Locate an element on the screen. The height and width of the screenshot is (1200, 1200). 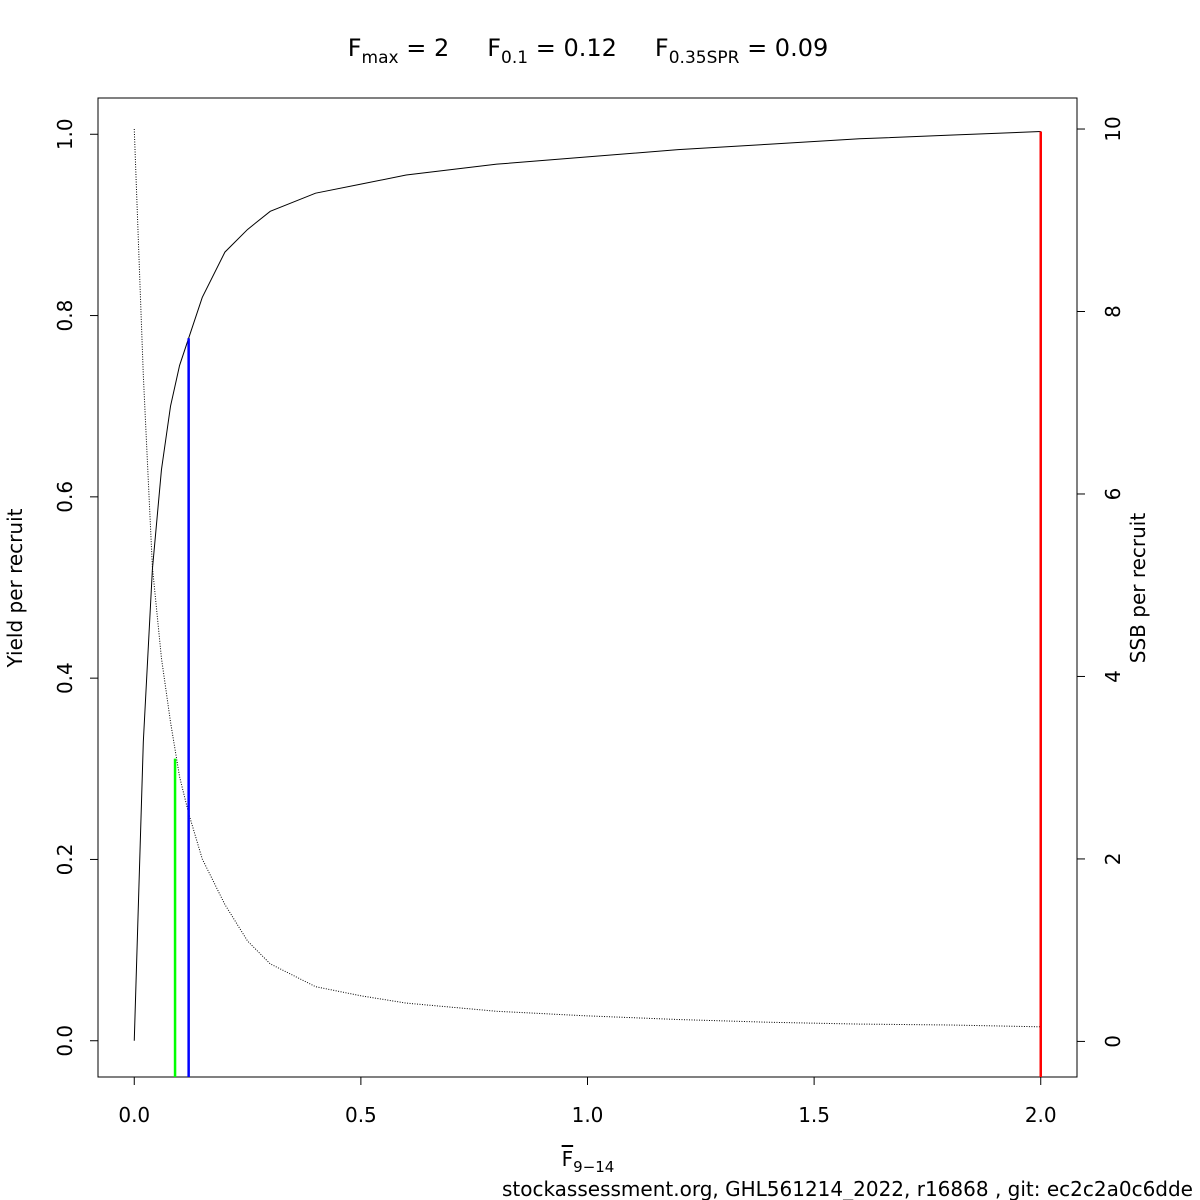
x-tick-label: 2.0 is located at coordinates (1041, 1115).